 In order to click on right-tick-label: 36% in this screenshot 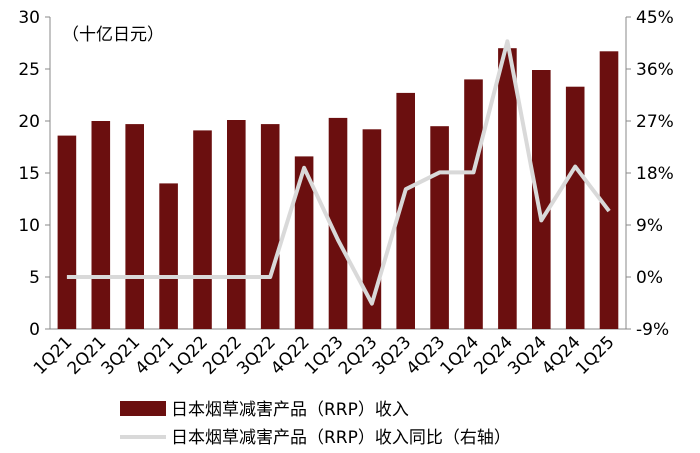, I will do `click(655, 70)`.